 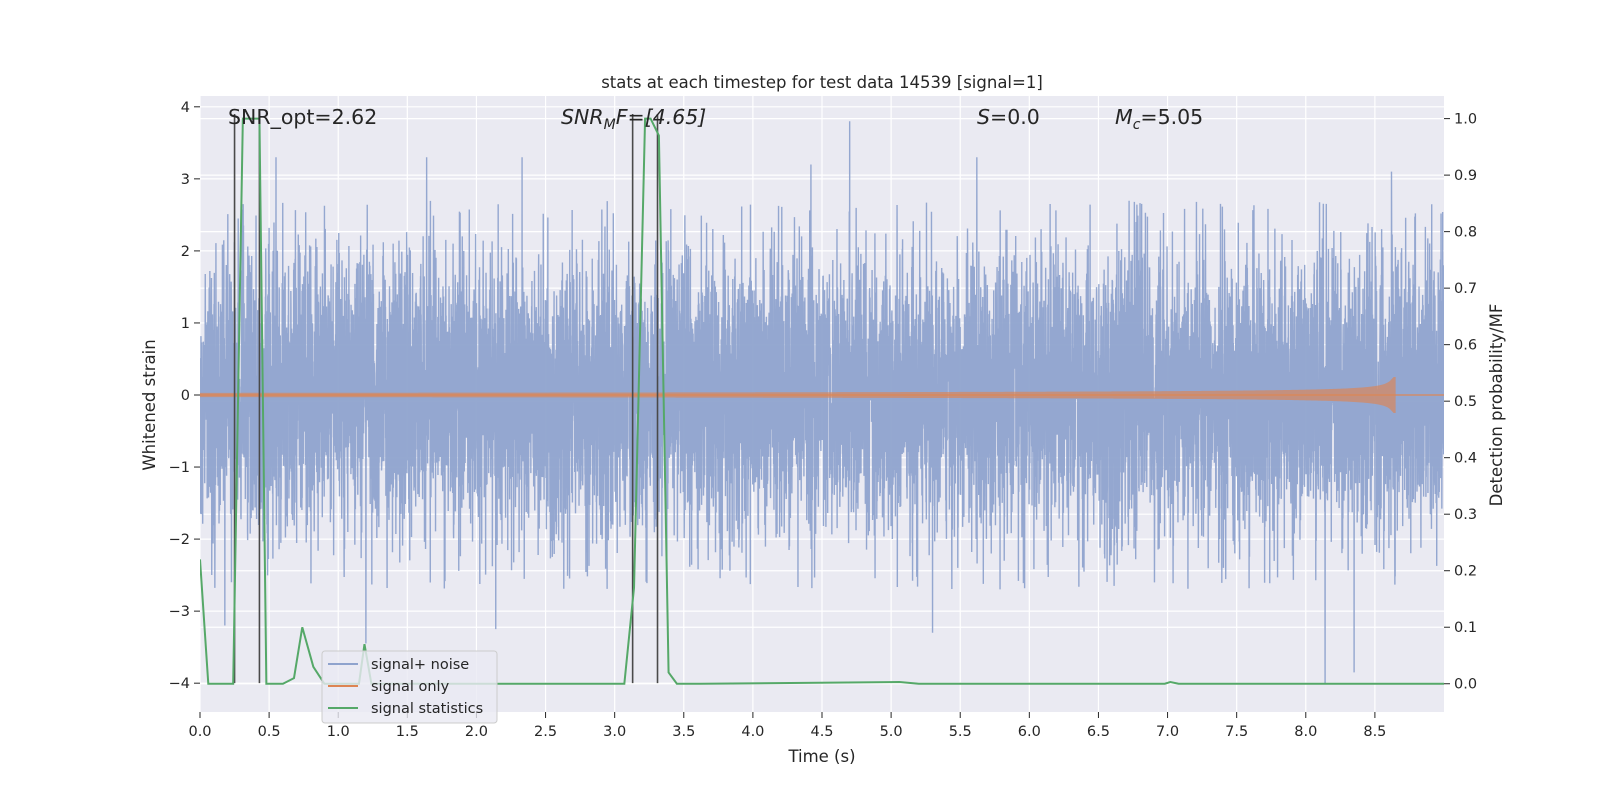 What do you see at coordinates (407, 732) in the screenshot?
I see `x-tick-label: 1.5` at bounding box center [407, 732].